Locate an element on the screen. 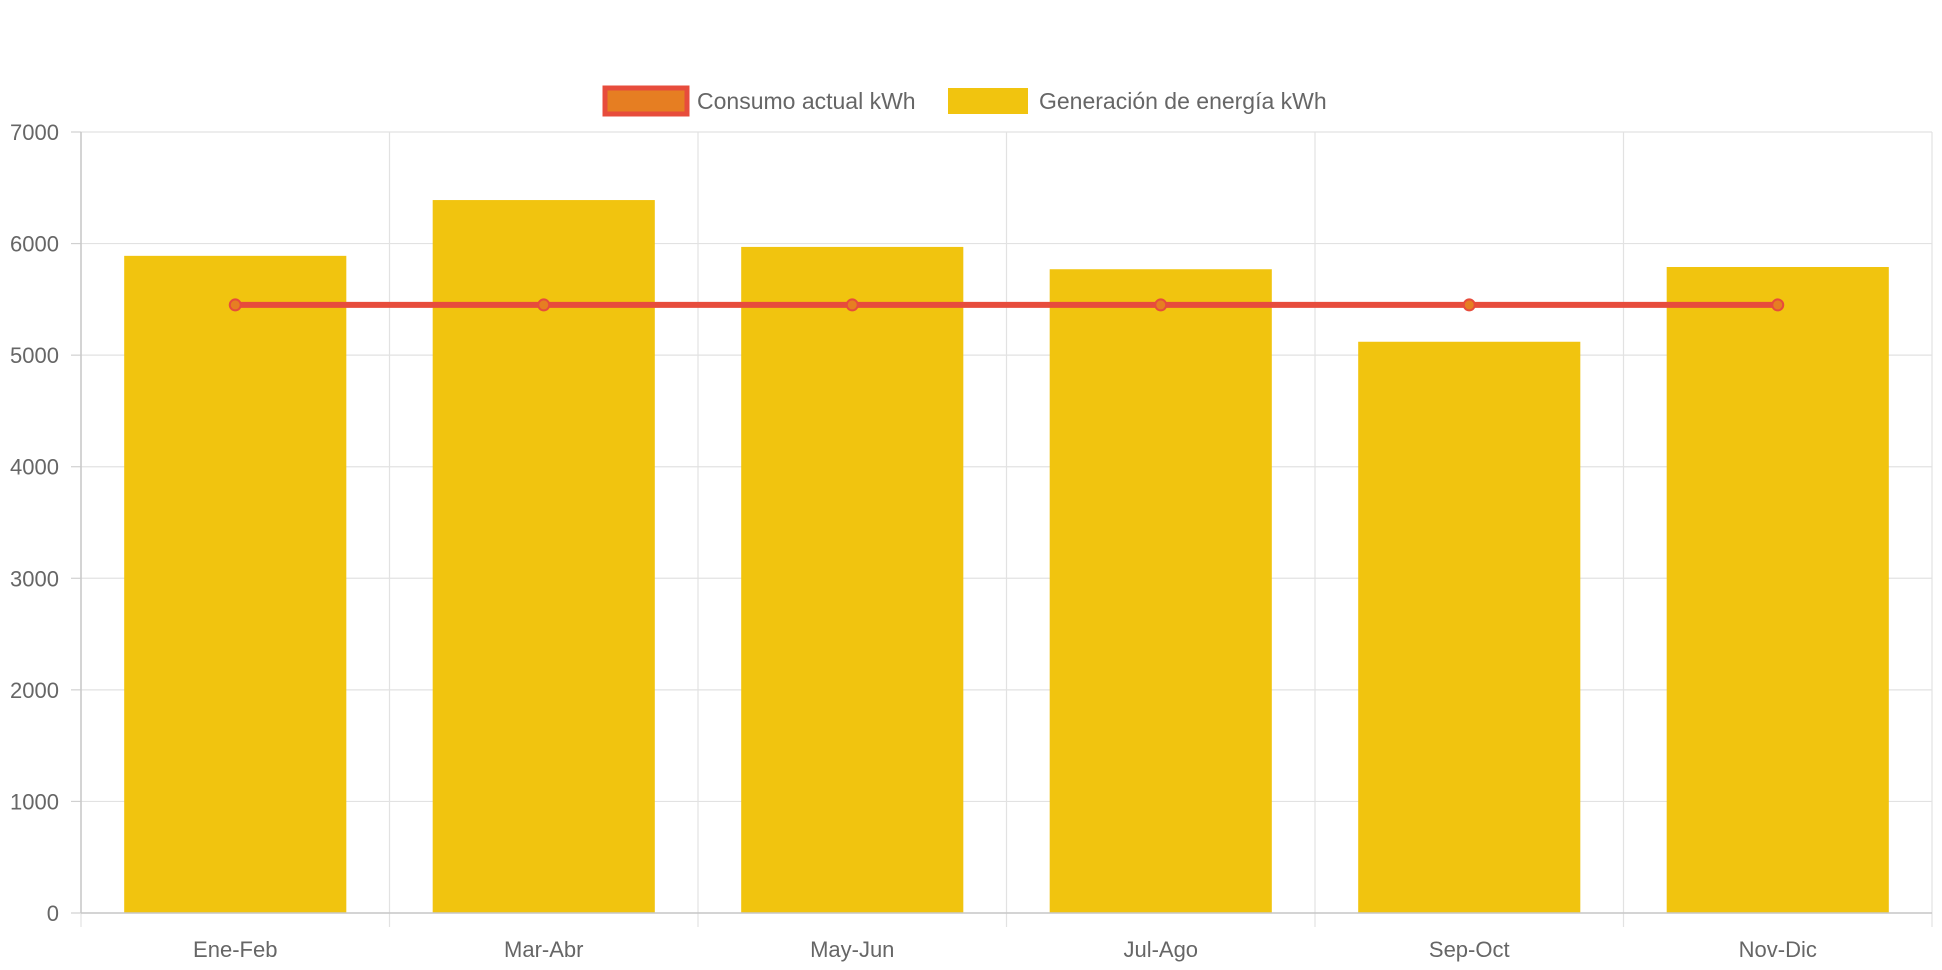  consumo-point-may-jun is located at coordinates (852, 305).